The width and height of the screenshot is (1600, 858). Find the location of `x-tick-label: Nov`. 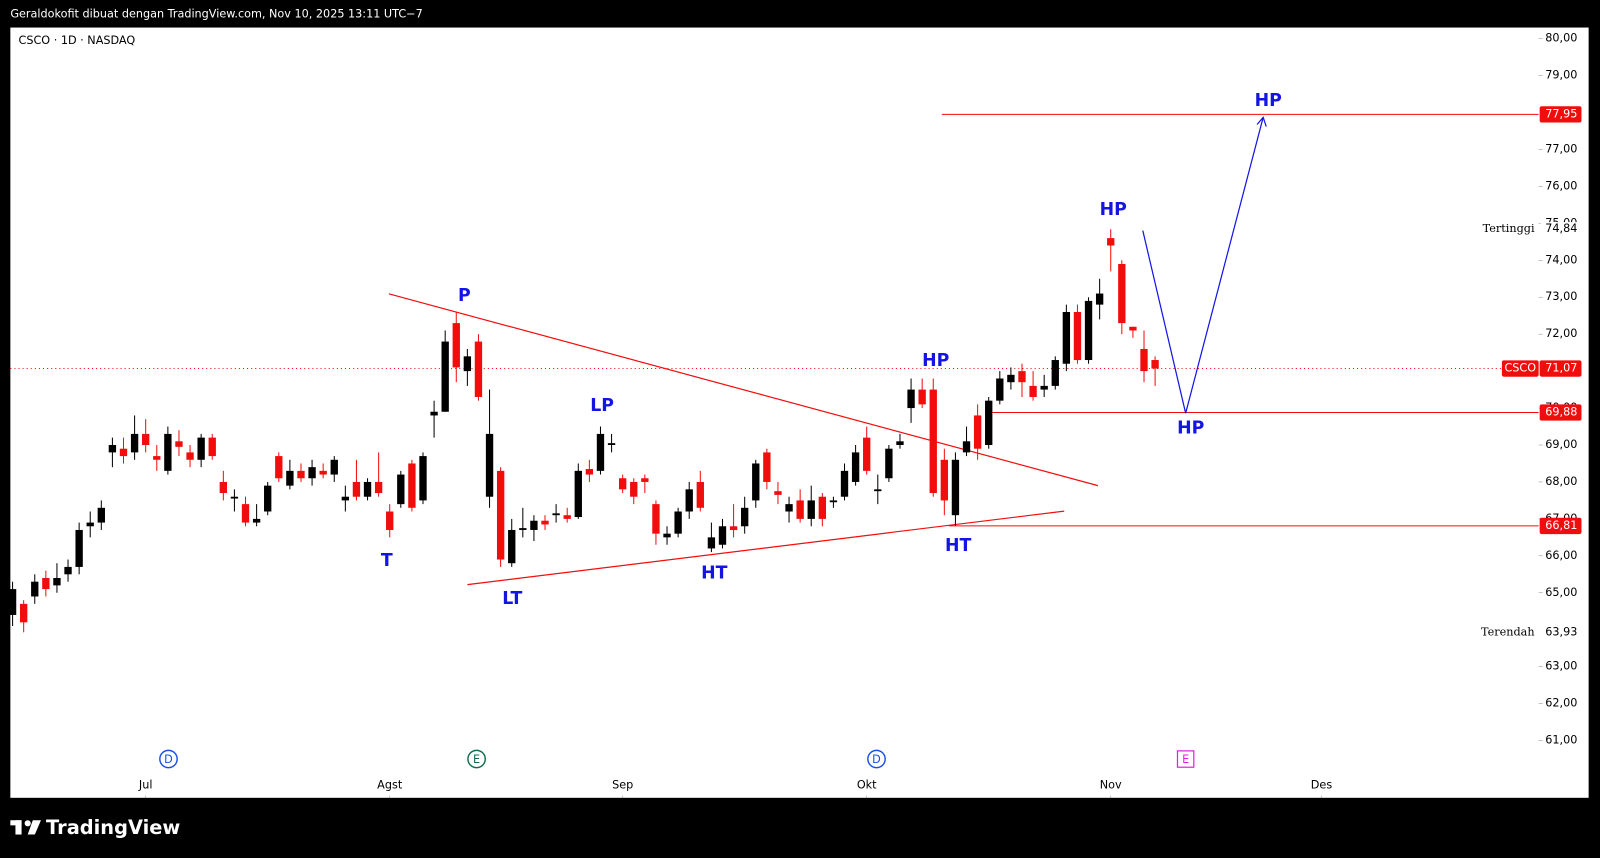

x-tick-label: Nov is located at coordinates (1111, 785).